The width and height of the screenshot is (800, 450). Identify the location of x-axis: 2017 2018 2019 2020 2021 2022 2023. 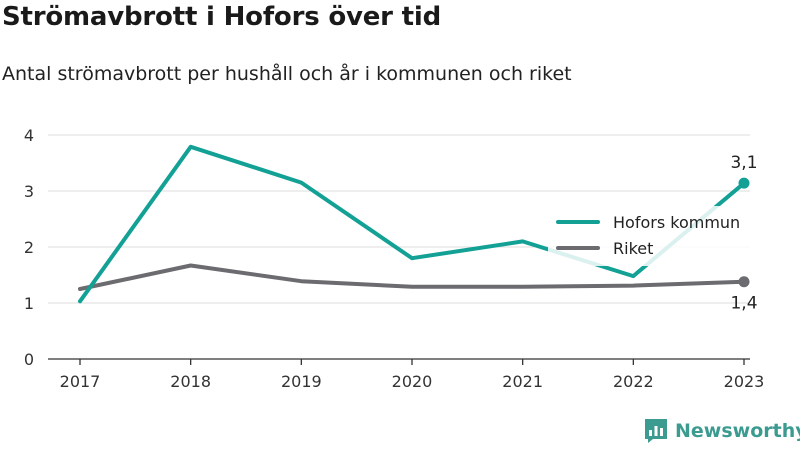
(406, 374).